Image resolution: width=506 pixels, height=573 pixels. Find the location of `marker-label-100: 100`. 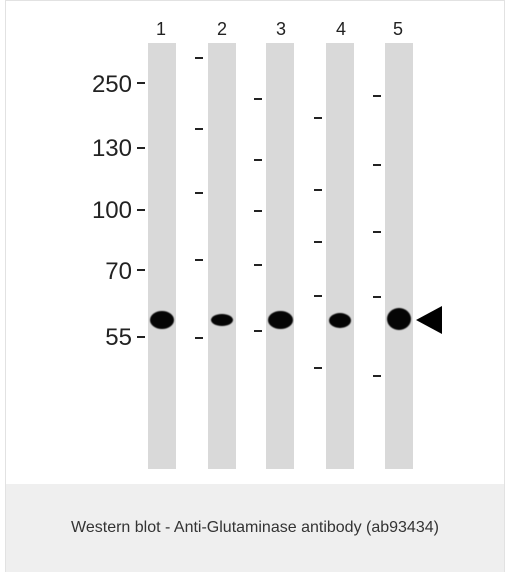

marker-label-100: 100 is located at coordinates (111, 210).